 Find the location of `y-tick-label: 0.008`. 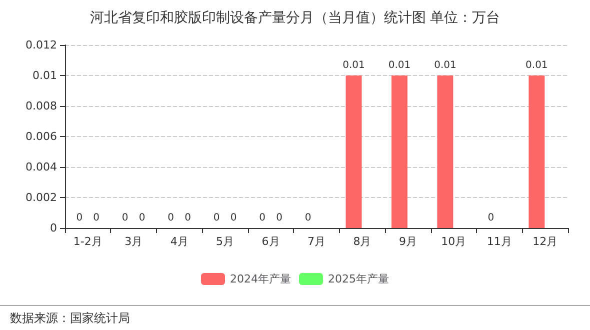

y-tick-label: 0.008 is located at coordinates (41, 106).